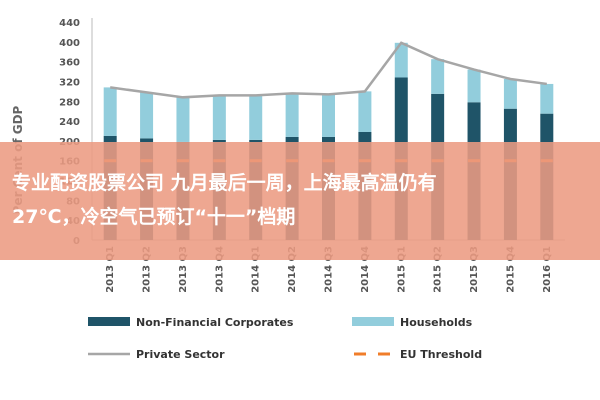 This screenshot has width=600, height=400. I want to click on x-tick-label: 2016 Q1, so click(547, 269).